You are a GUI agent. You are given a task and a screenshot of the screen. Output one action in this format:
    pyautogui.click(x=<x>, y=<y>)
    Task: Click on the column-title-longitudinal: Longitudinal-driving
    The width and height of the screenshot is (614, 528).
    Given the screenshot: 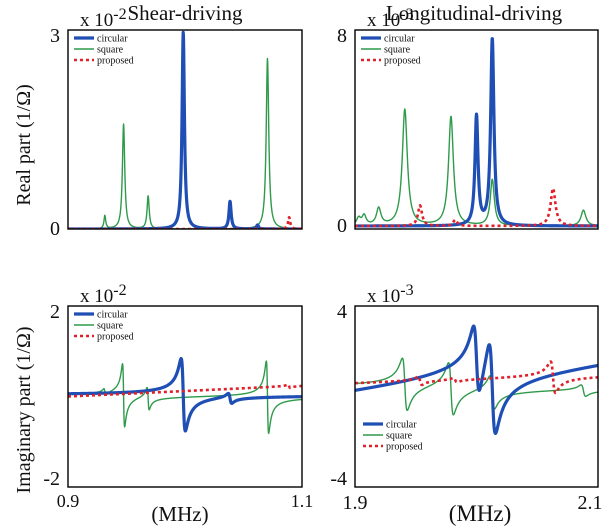 What is the action you would take?
    pyautogui.click(x=474, y=13)
    